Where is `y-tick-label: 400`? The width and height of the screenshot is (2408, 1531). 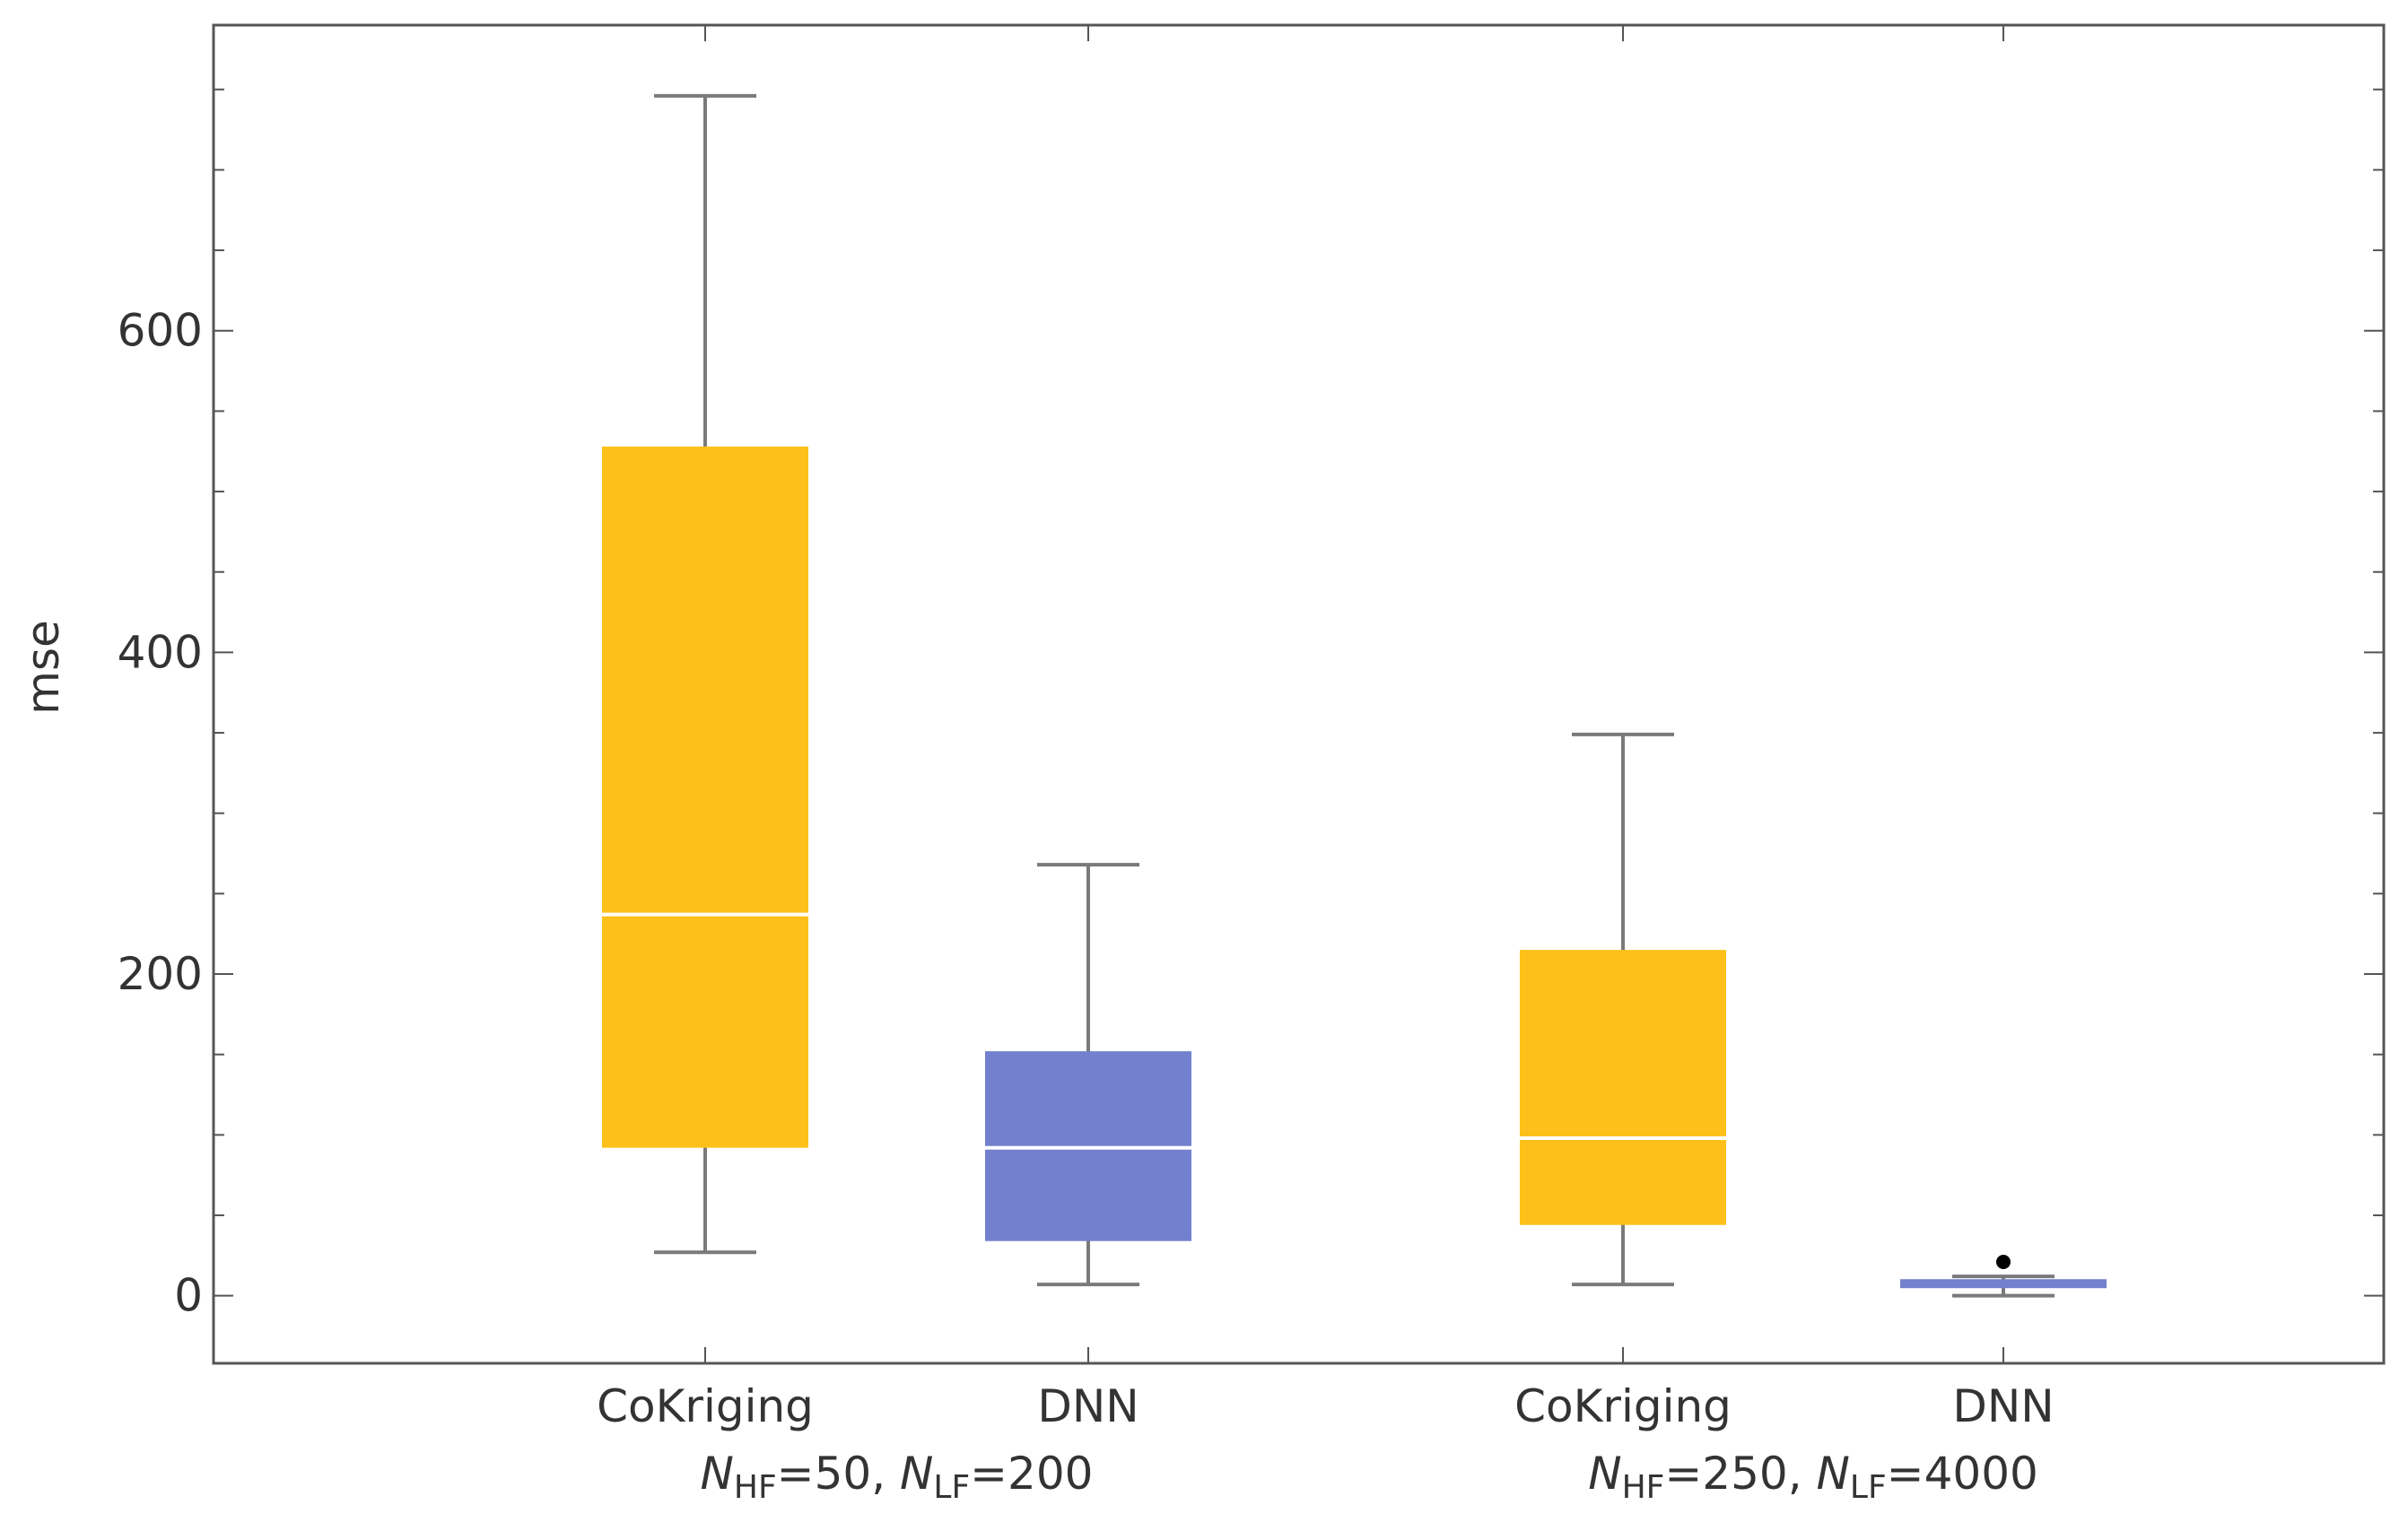
y-tick-label: 400 is located at coordinates (160, 652).